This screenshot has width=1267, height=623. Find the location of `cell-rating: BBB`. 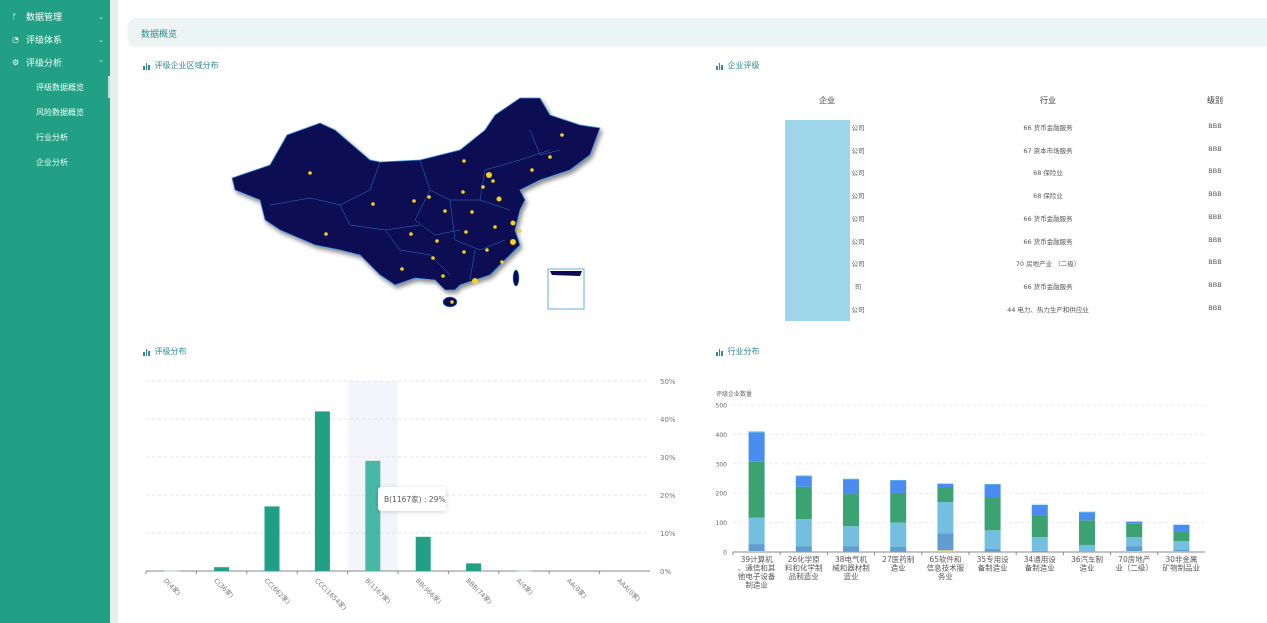

cell-rating: BBB is located at coordinates (1215, 126).